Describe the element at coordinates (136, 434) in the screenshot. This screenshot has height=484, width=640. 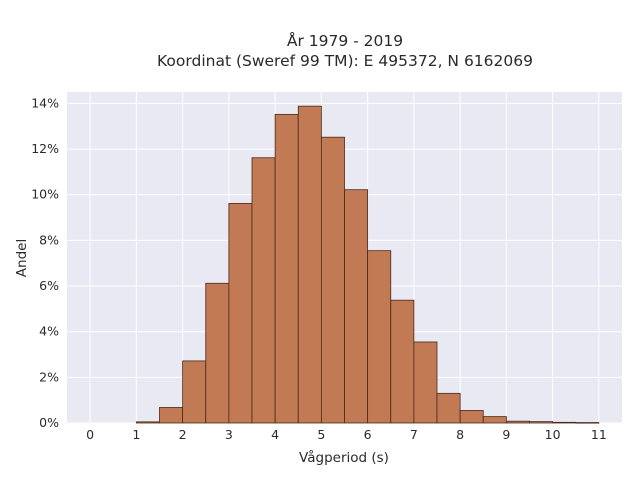
I see `x-tick-label: 1` at that location.